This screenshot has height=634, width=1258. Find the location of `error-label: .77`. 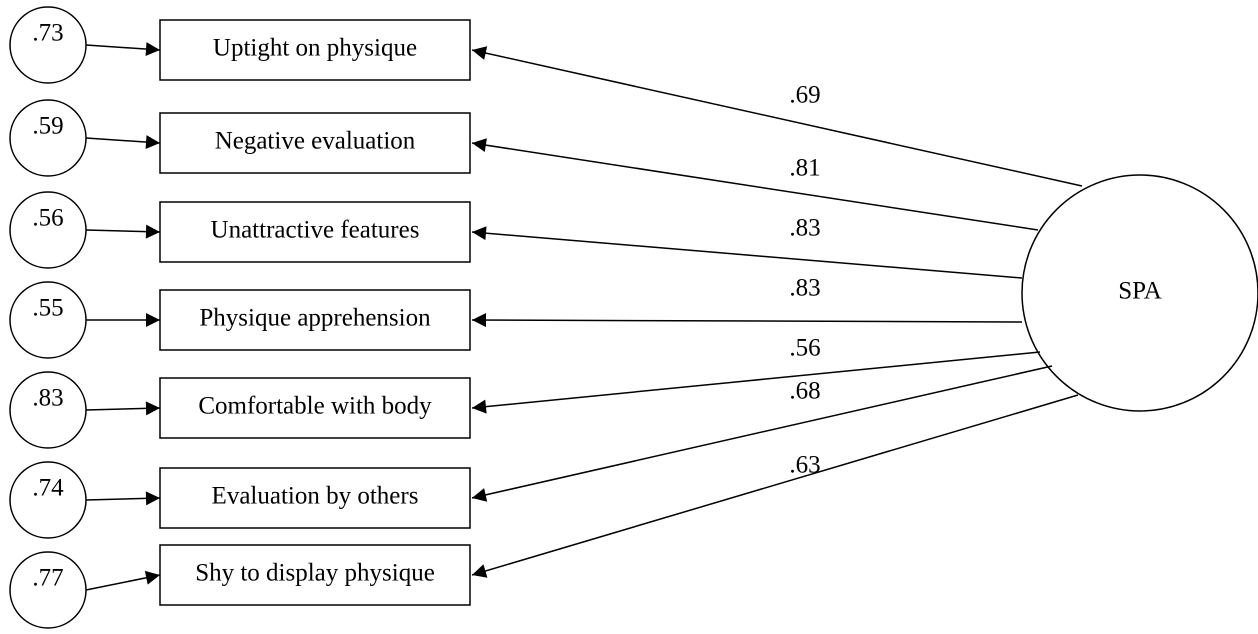

error-label: .77 is located at coordinates (47, 578).